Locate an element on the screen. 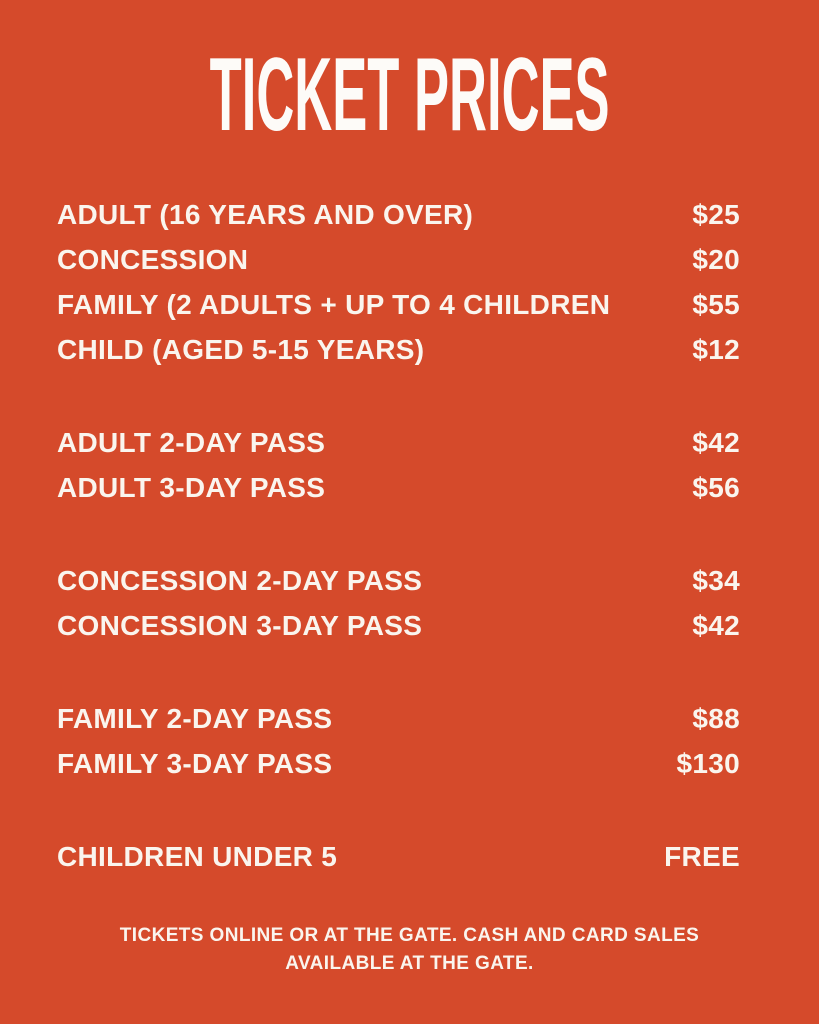 Image resolution: width=819 pixels, height=1024 pixels. price-row: CONCESSION 2-DAY PASS $34 is located at coordinates (398, 580).